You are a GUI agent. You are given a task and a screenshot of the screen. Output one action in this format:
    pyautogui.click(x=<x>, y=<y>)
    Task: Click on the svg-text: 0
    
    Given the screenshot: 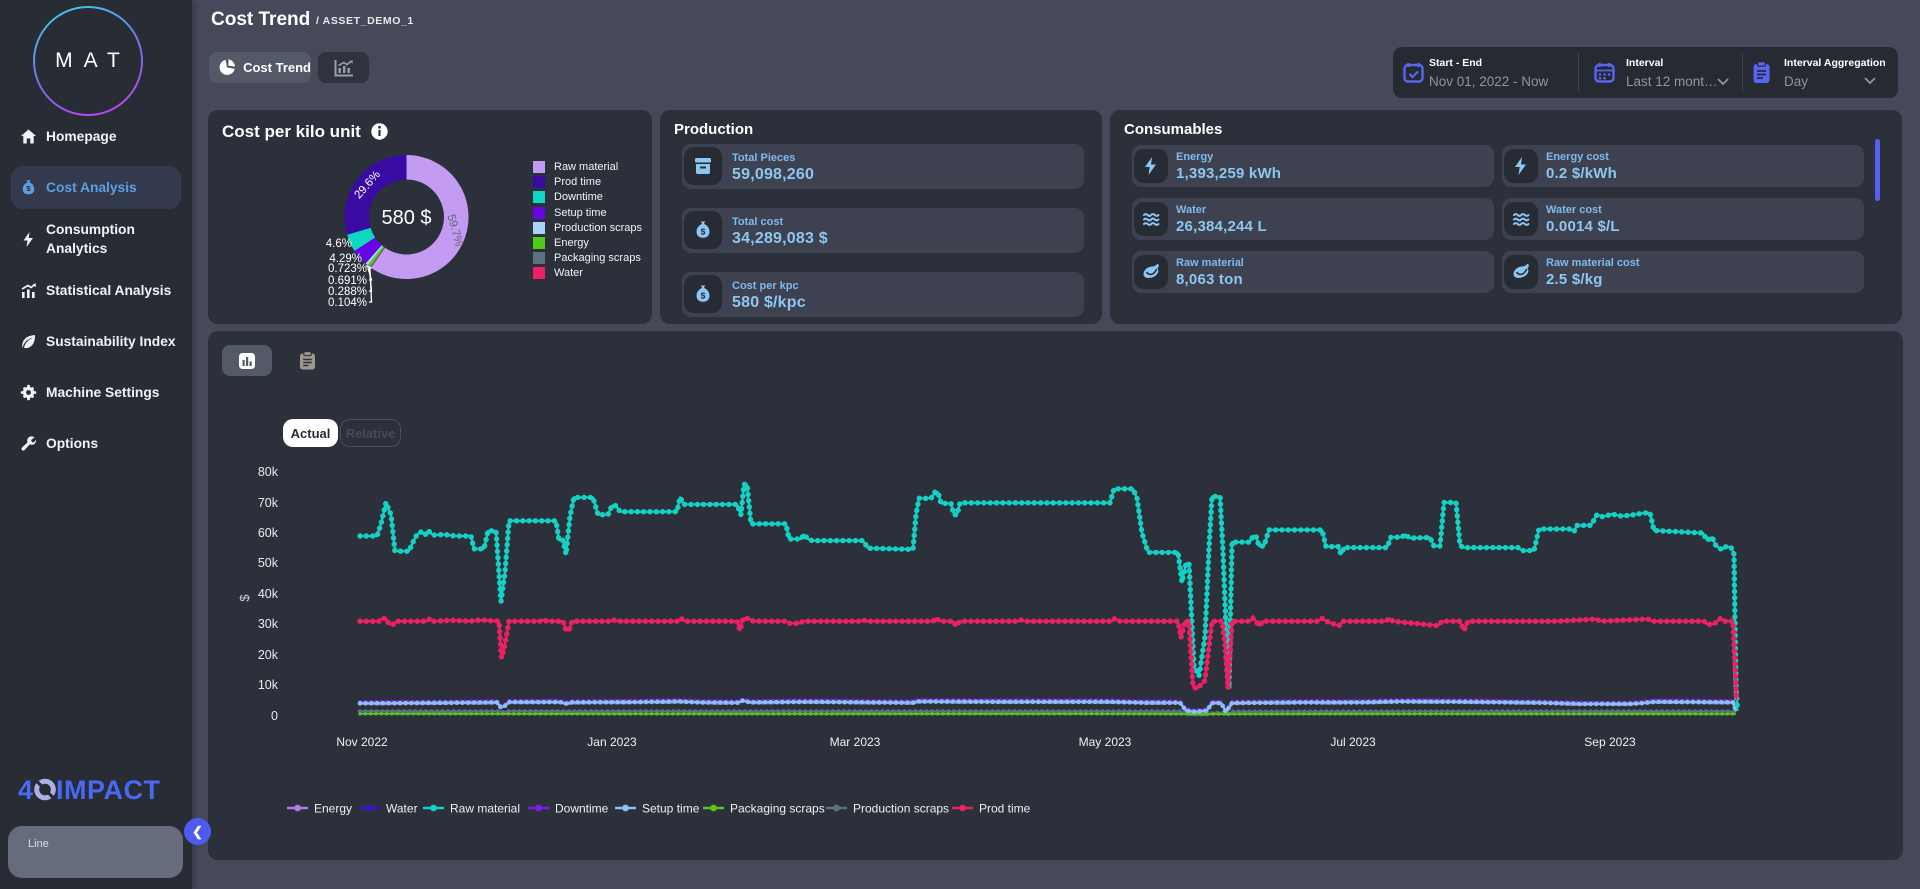 What is the action you would take?
    pyautogui.click(x=274, y=716)
    